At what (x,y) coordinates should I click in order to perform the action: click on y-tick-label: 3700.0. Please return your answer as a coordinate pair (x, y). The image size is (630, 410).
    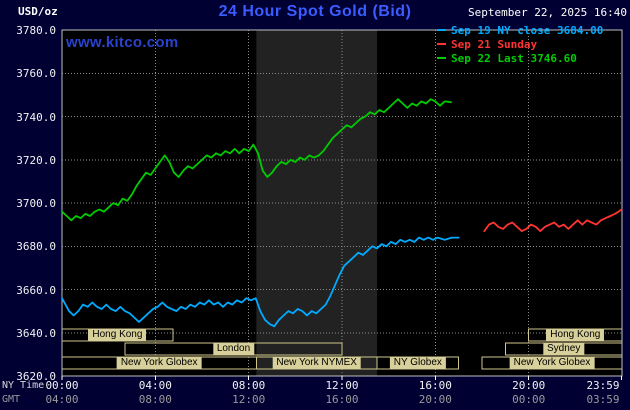
    Looking at the image, I should click on (36, 203).